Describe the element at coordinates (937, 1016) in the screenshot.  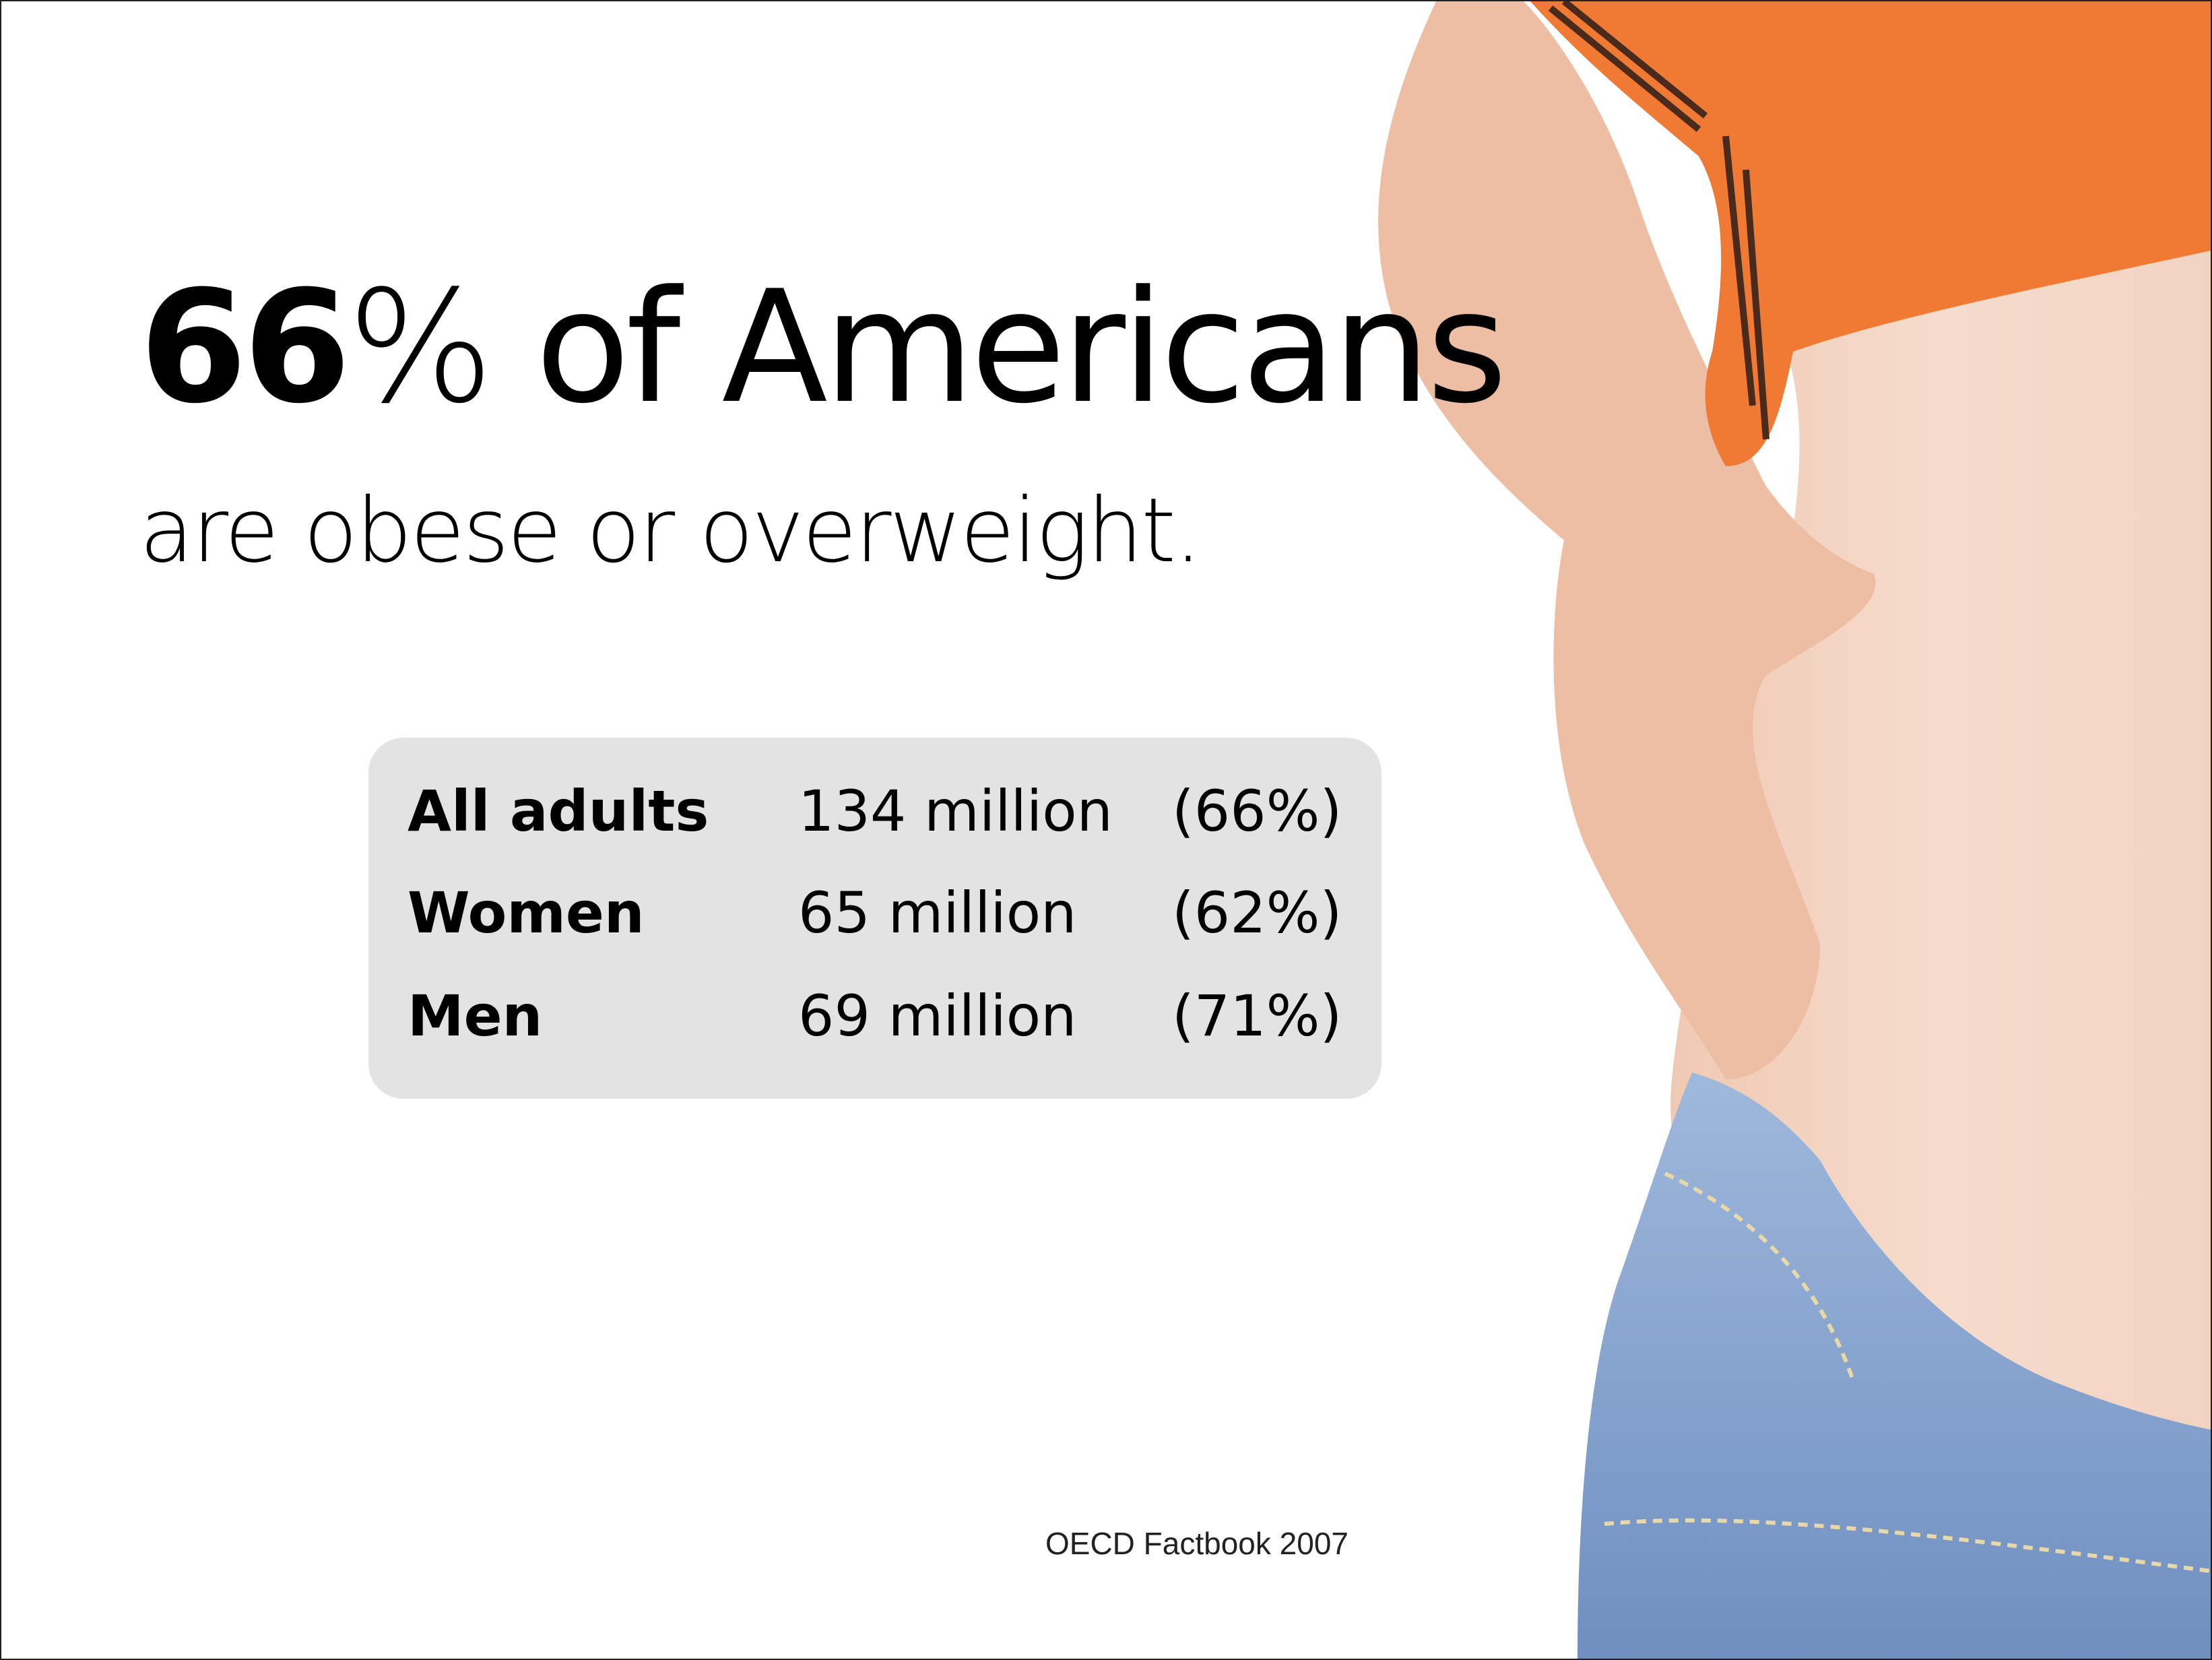
I see `table-count: 69 million` at that location.